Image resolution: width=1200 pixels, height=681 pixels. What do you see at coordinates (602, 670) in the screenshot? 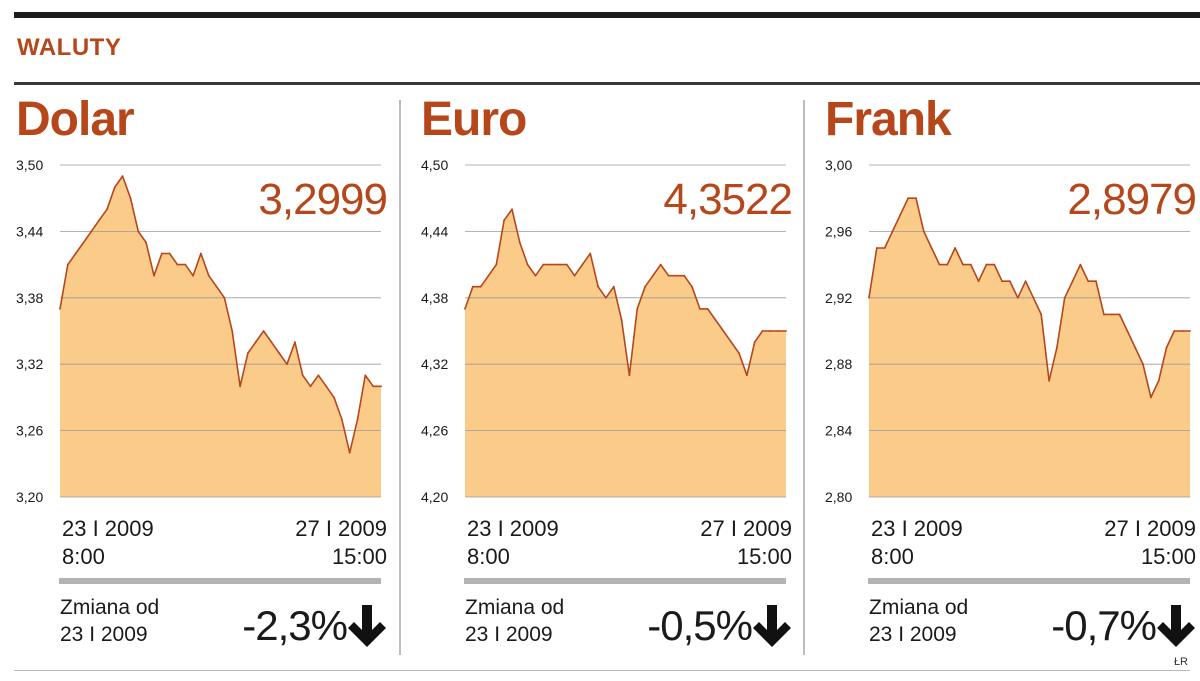
I see `bottom-rule` at bounding box center [602, 670].